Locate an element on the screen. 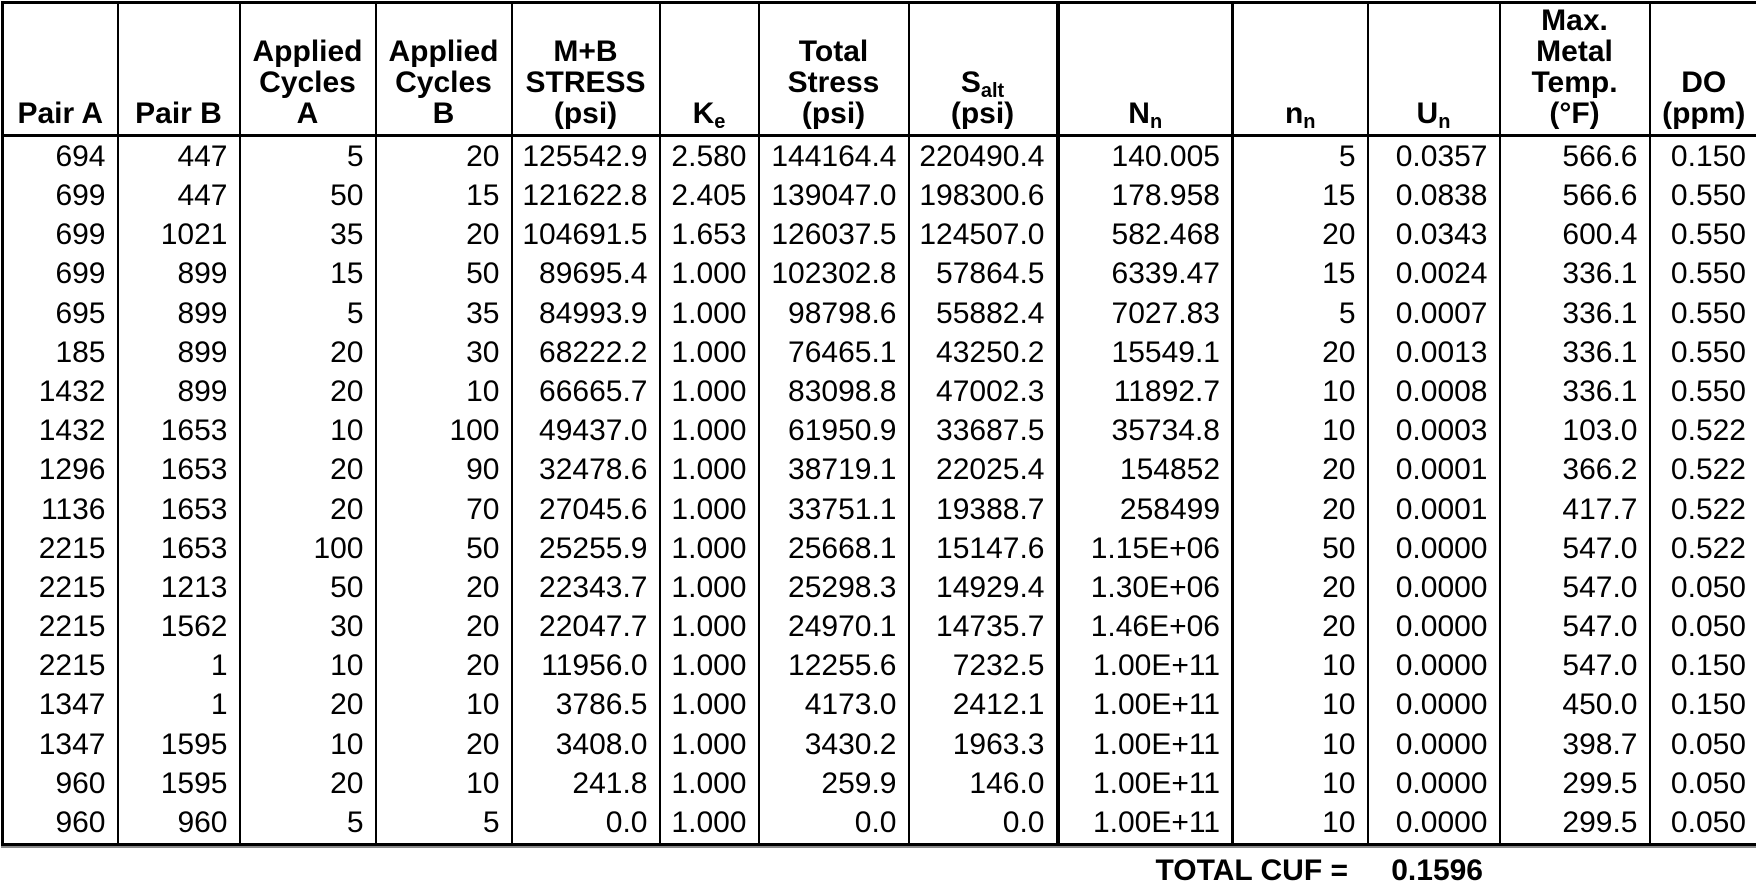 This screenshot has height=888, width=1756. cell-s_alt: 57864.5 is located at coordinates (983, 274).